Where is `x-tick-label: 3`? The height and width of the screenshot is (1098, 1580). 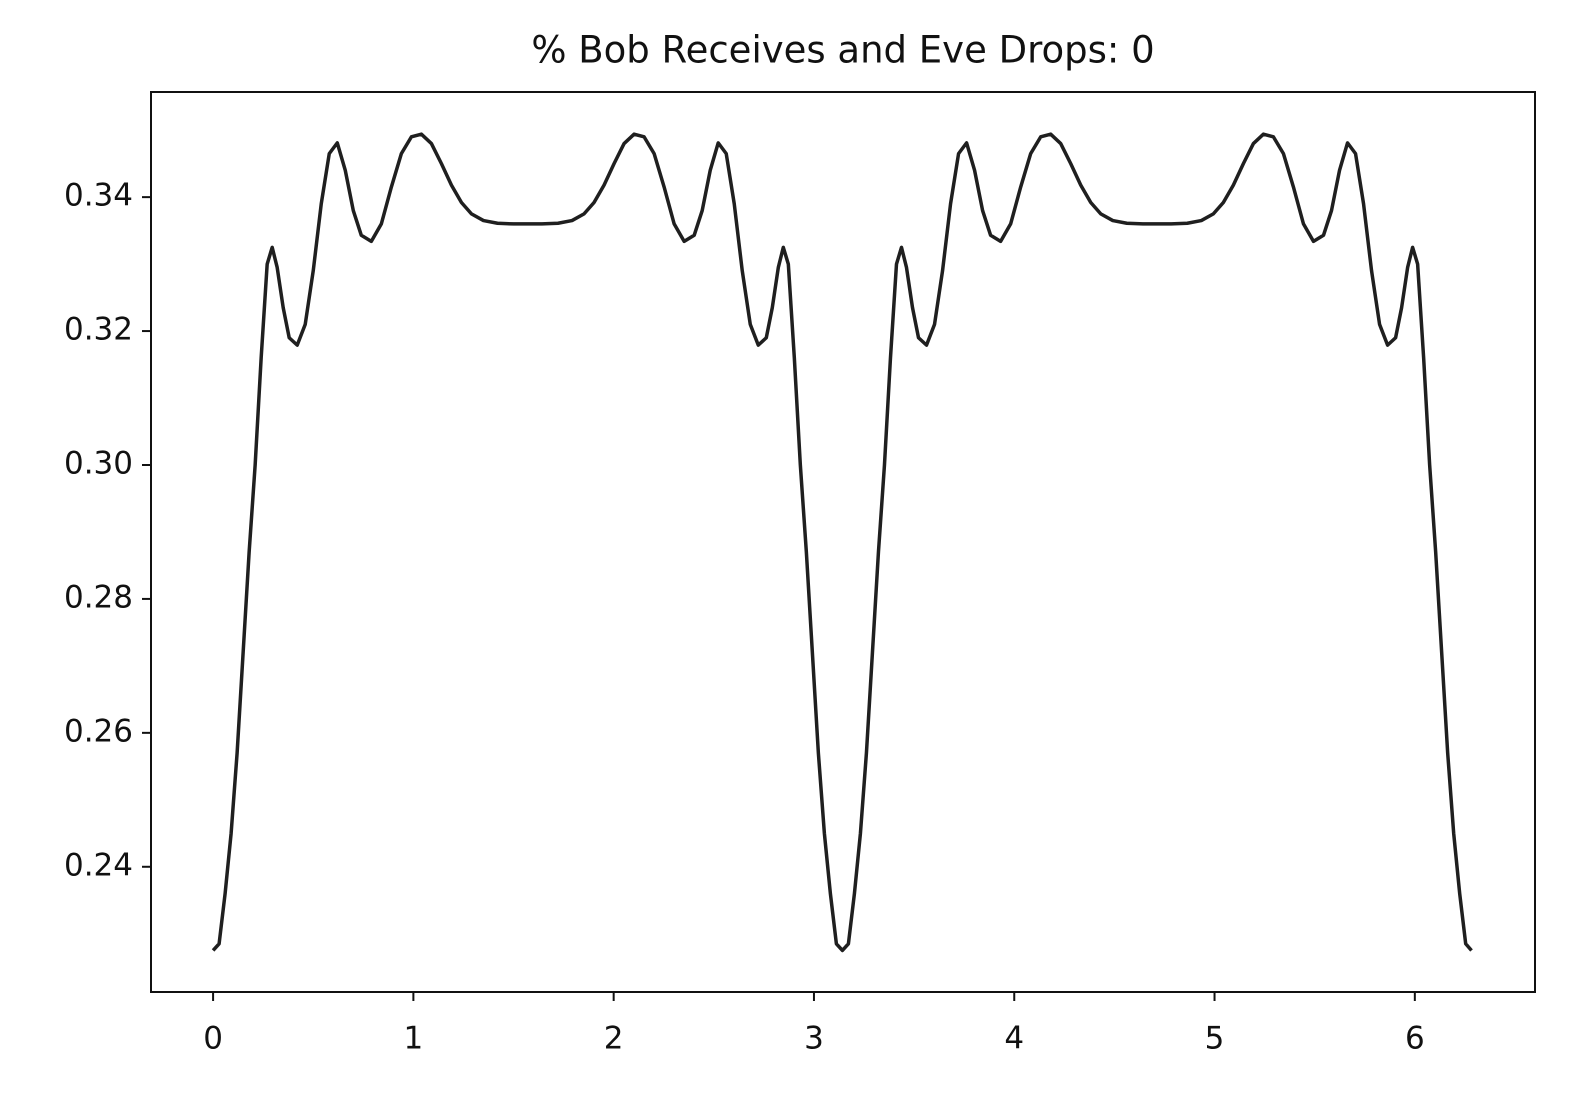
x-tick-label: 3 is located at coordinates (814, 1039).